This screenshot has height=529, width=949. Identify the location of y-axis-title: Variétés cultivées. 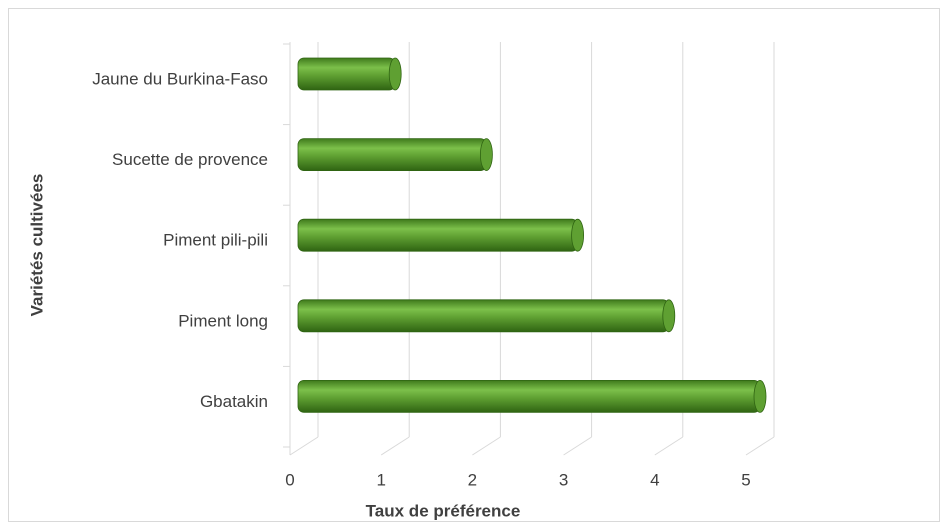
(36, 245).